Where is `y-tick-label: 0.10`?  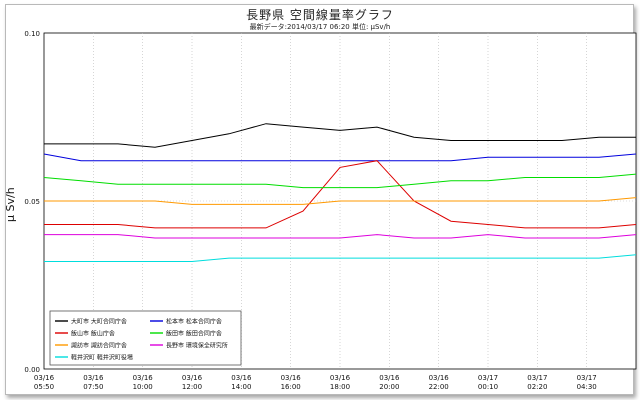
y-tick-label: 0.10 is located at coordinates (32, 34).